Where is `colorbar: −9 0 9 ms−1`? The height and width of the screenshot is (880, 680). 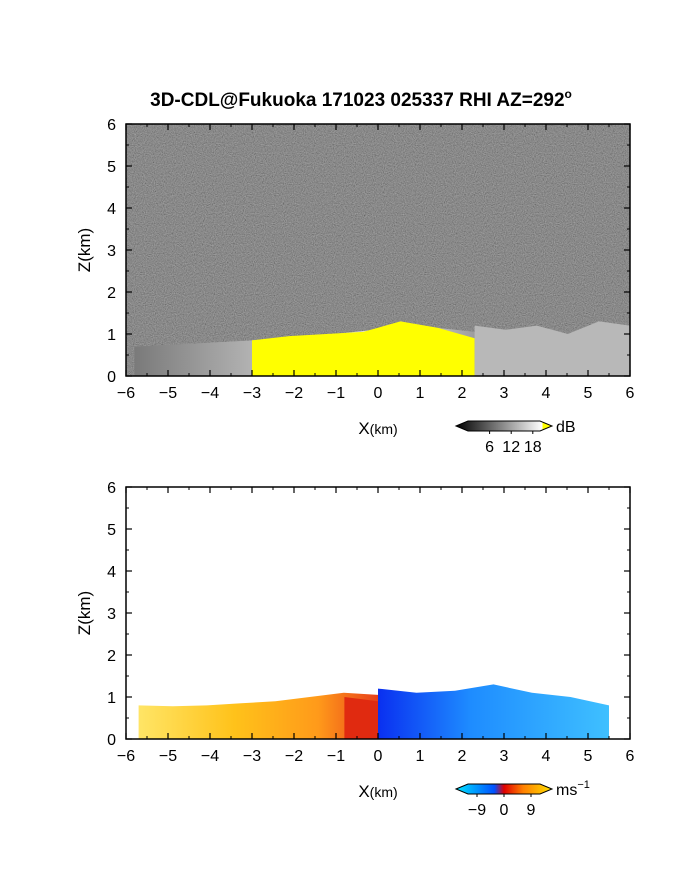
colorbar: −9 0 9 ms−1 is located at coordinates (522, 799).